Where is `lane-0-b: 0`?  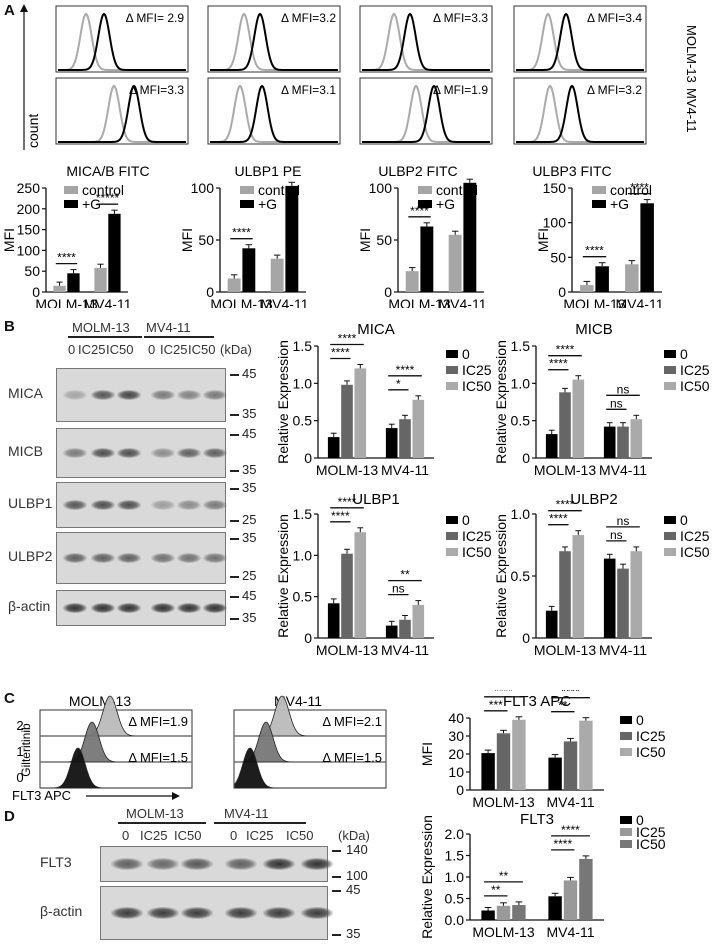
lane-0-b: 0 is located at coordinates (152, 349).